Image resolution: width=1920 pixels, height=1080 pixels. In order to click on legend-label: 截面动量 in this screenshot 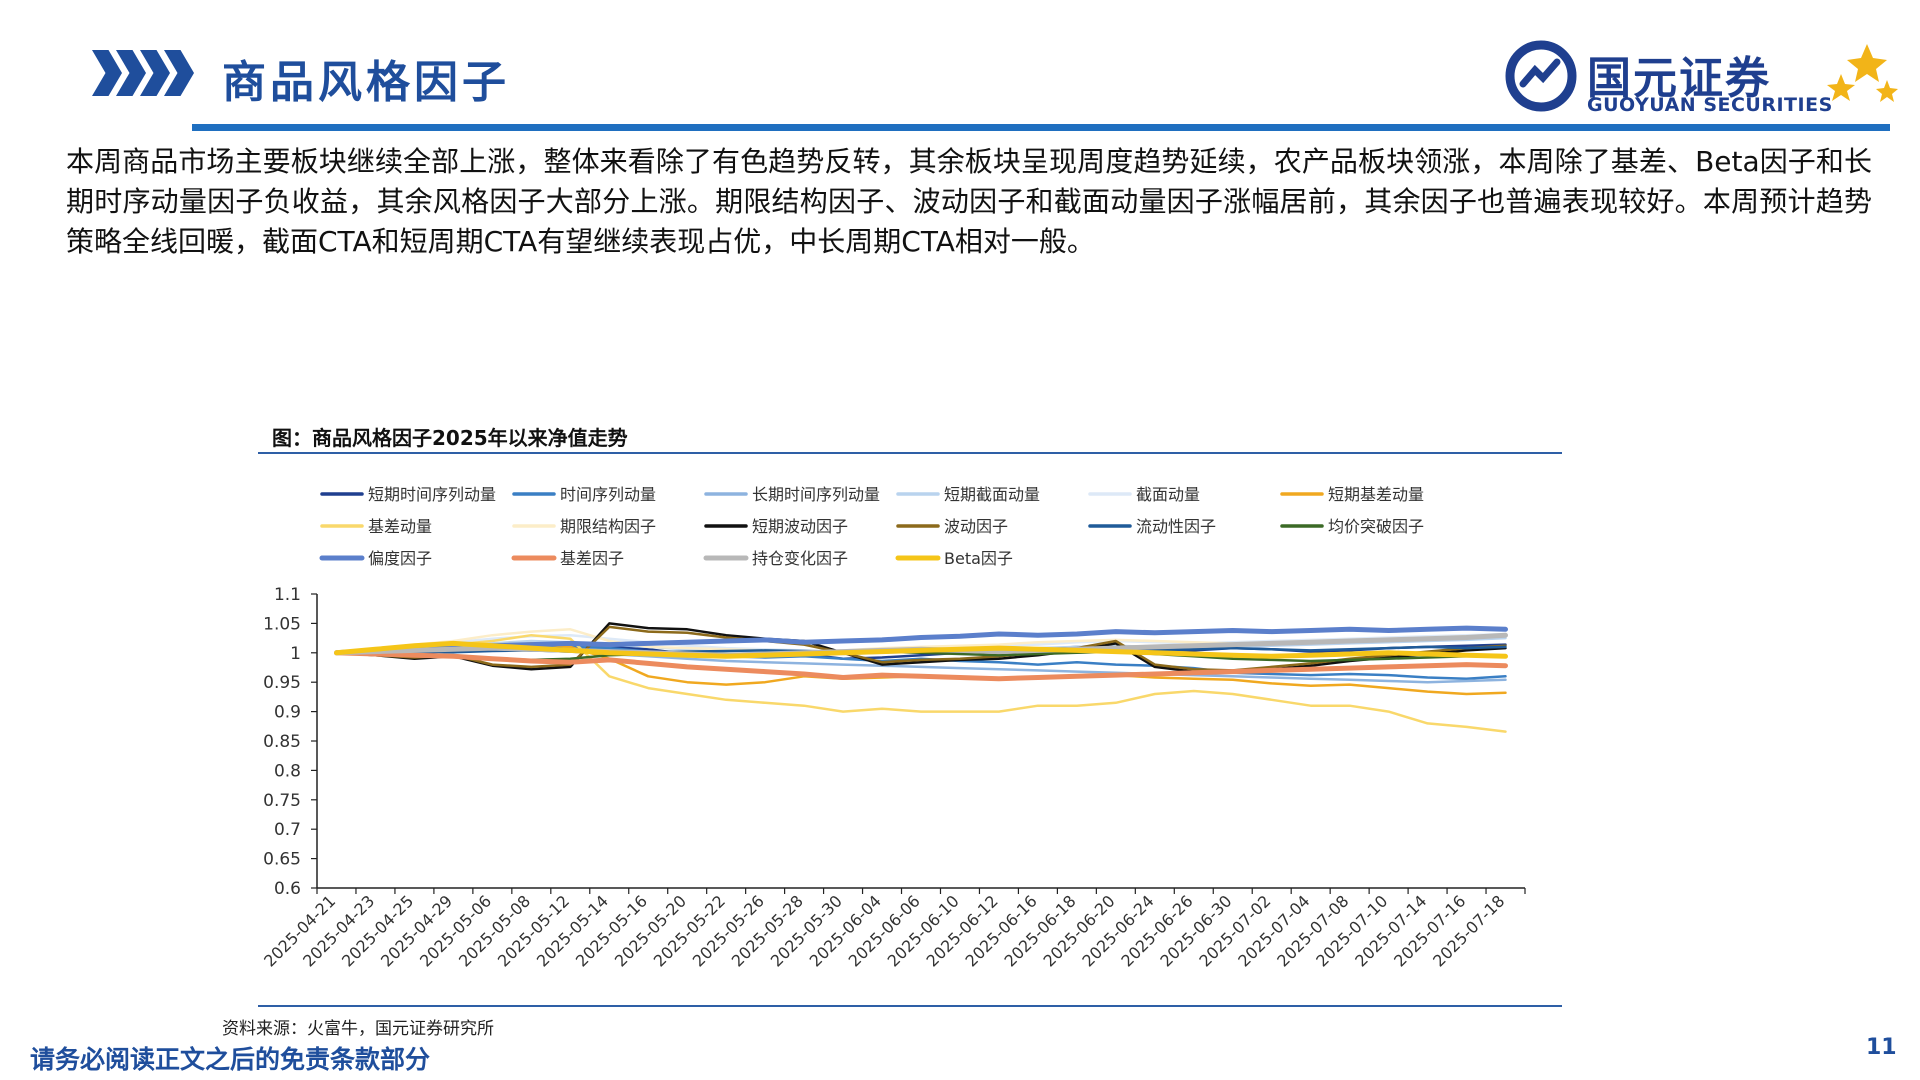, I will do `click(1168, 494)`.